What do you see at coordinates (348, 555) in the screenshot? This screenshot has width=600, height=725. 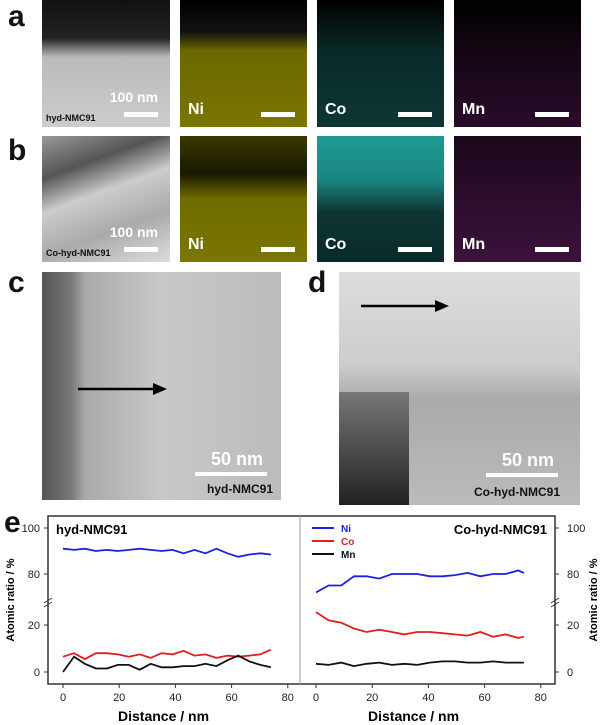 I see `legend-label-mn: Mn` at bounding box center [348, 555].